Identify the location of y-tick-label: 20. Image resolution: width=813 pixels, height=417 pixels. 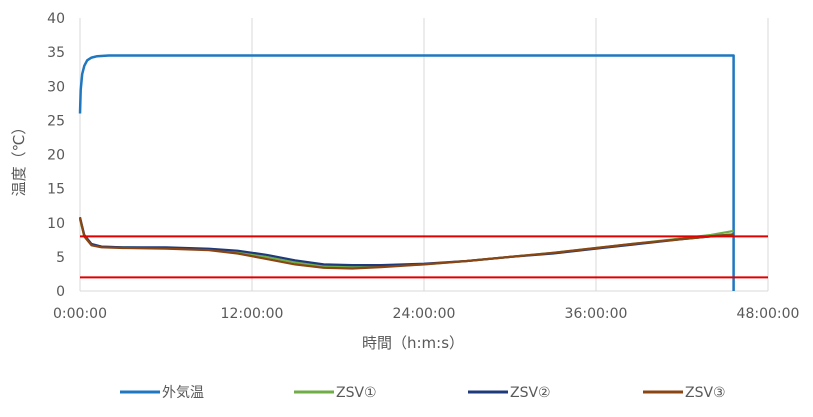
(56, 156).